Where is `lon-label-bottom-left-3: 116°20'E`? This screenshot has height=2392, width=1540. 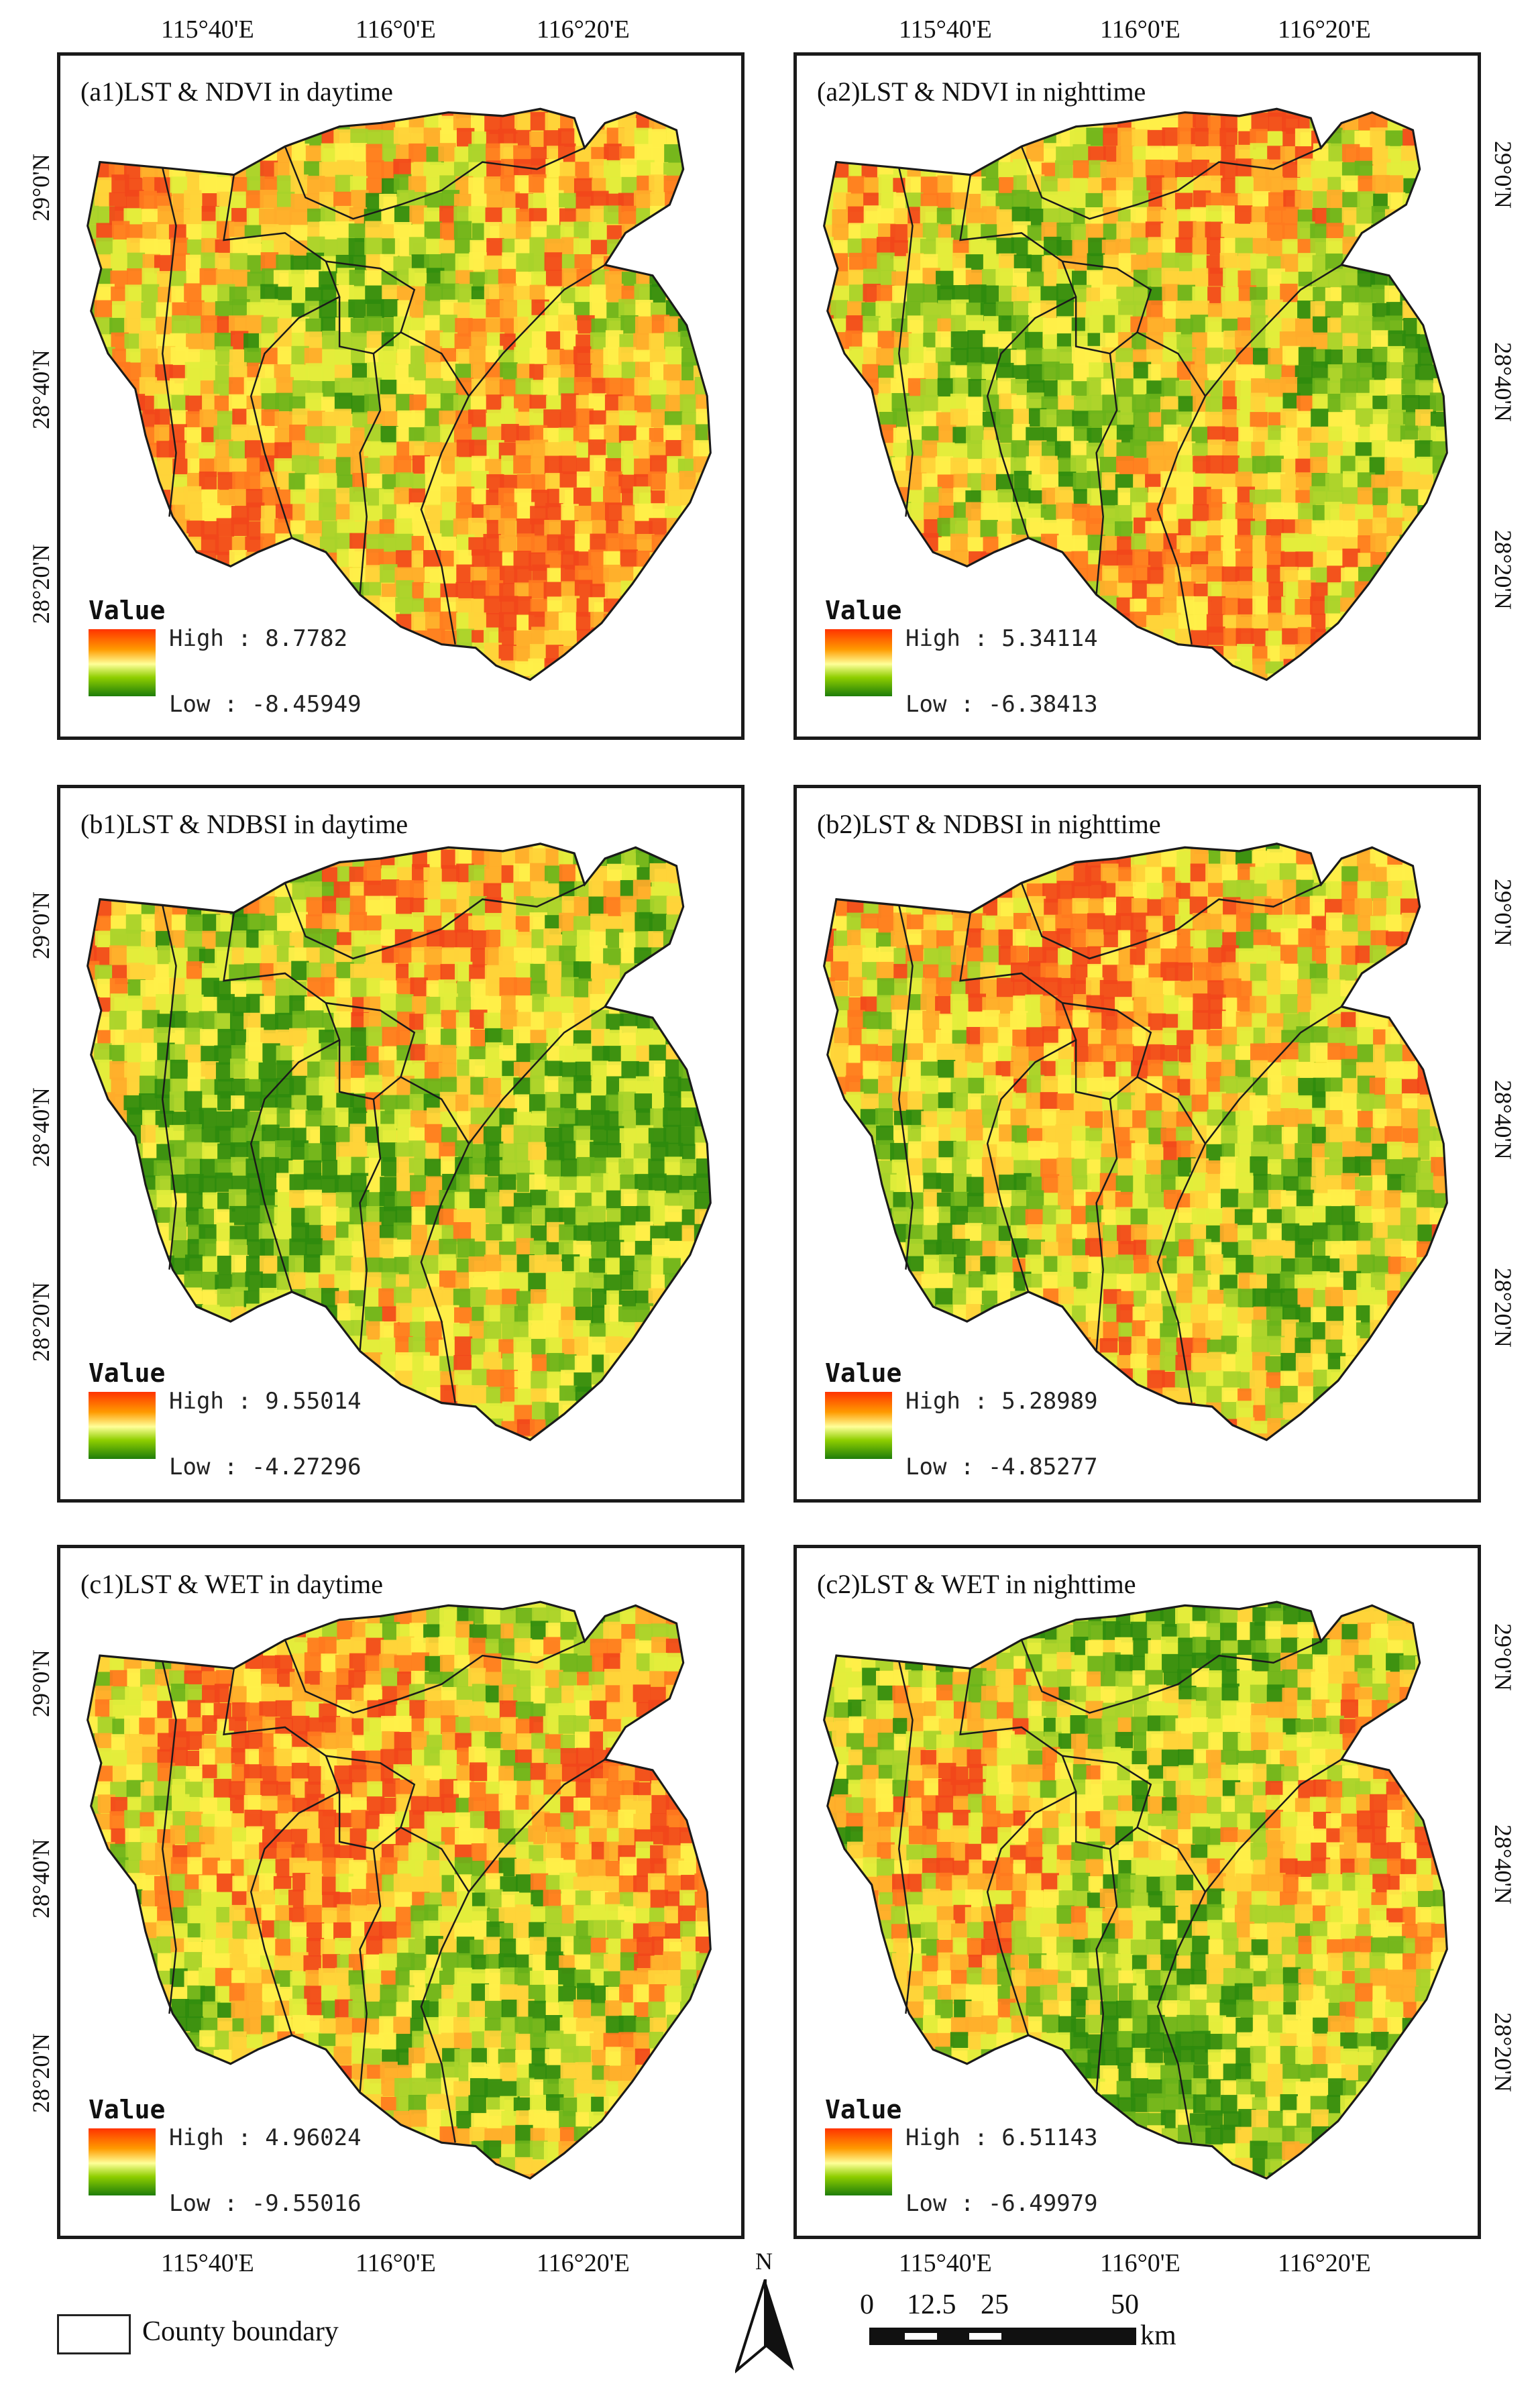 lon-label-bottom-left-3: 116°20'E is located at coordinates (584, 2263).